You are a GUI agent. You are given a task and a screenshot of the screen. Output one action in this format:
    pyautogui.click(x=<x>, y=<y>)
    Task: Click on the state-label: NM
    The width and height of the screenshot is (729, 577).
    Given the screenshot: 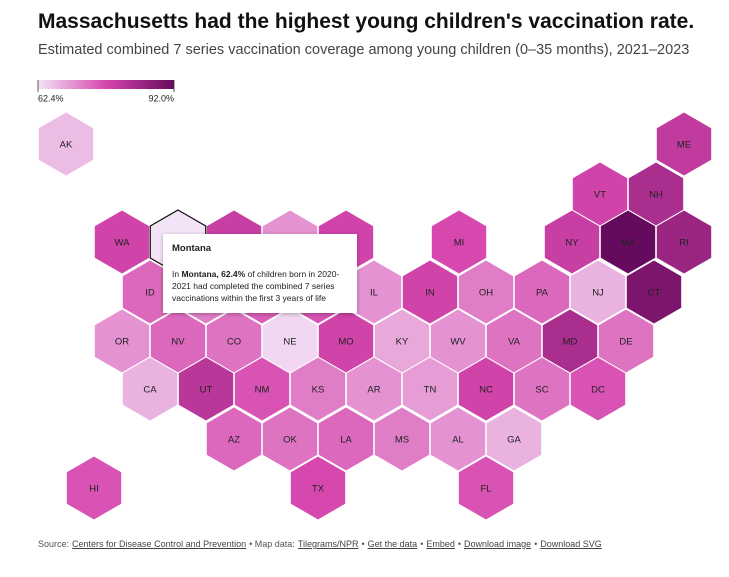 What is the action you would take?
    pyautogui.click(x=262, y=390)
    